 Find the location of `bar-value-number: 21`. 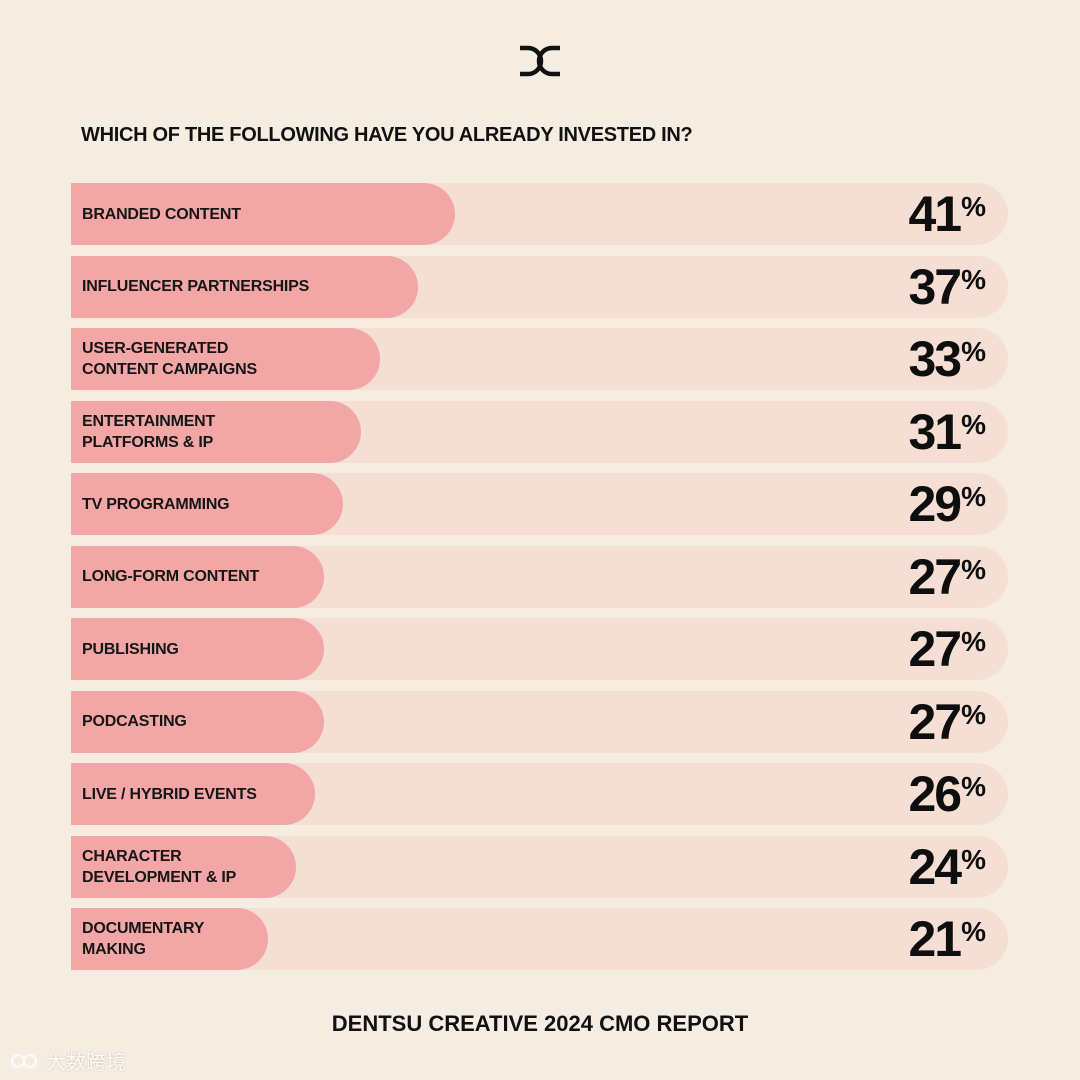

bar-value-number: 21 is located at coordinates (935, 939).